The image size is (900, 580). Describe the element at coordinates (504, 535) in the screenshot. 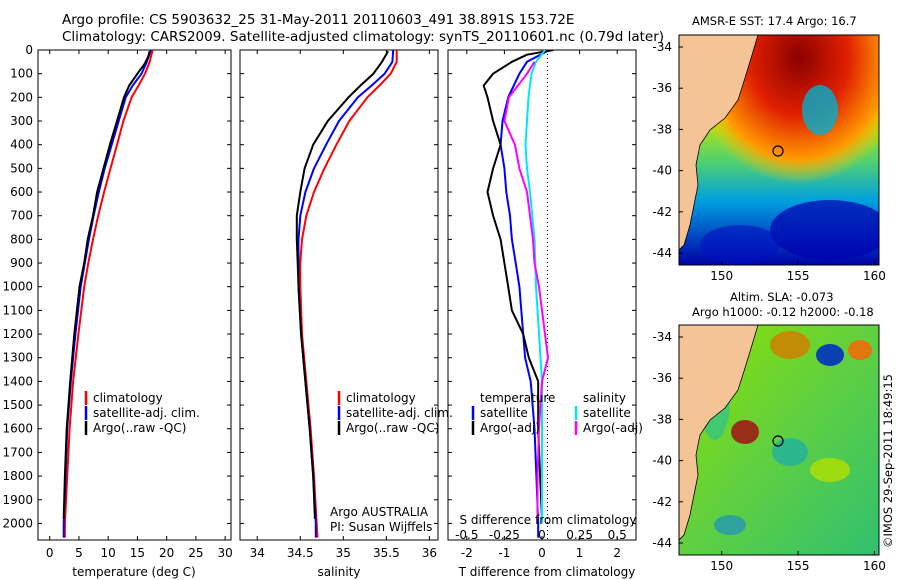

I see `x-tick-label: -0.25` at that location.